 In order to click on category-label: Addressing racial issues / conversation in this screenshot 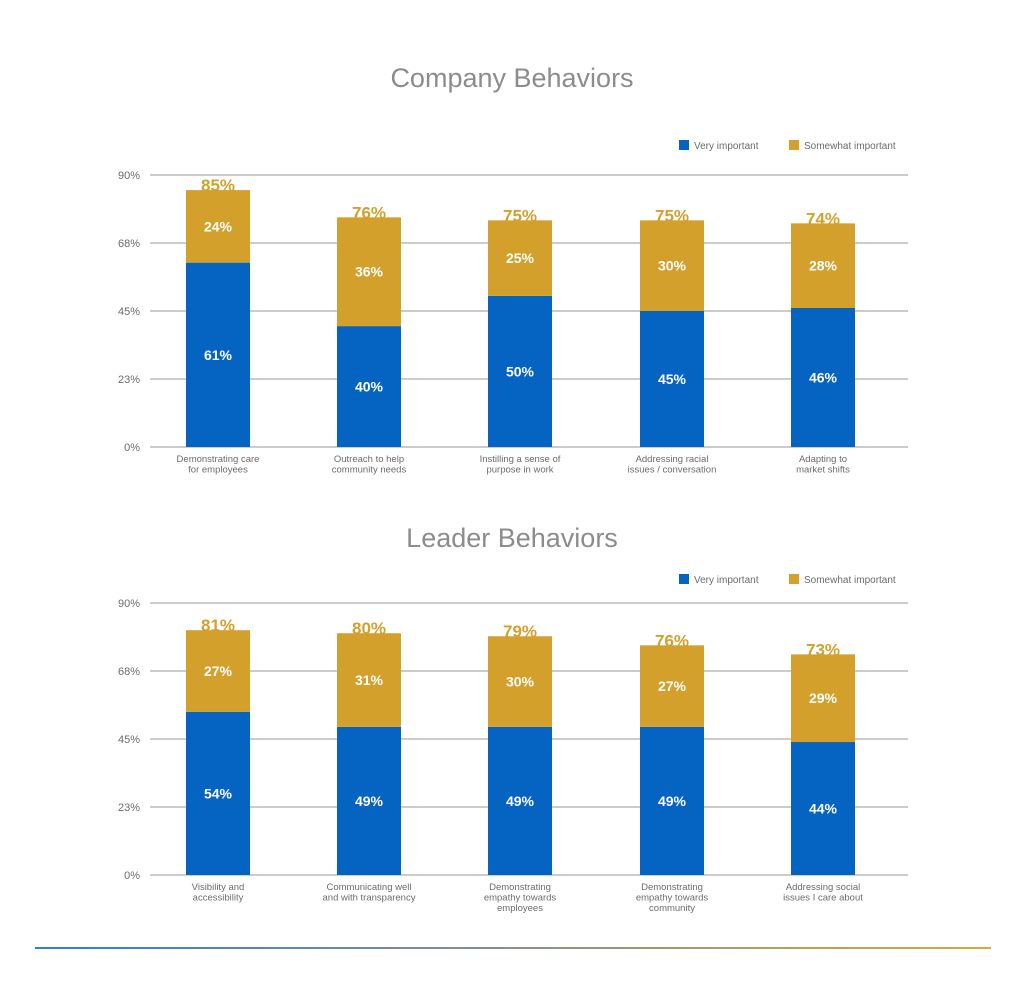, I will do `click(672, 465)`.